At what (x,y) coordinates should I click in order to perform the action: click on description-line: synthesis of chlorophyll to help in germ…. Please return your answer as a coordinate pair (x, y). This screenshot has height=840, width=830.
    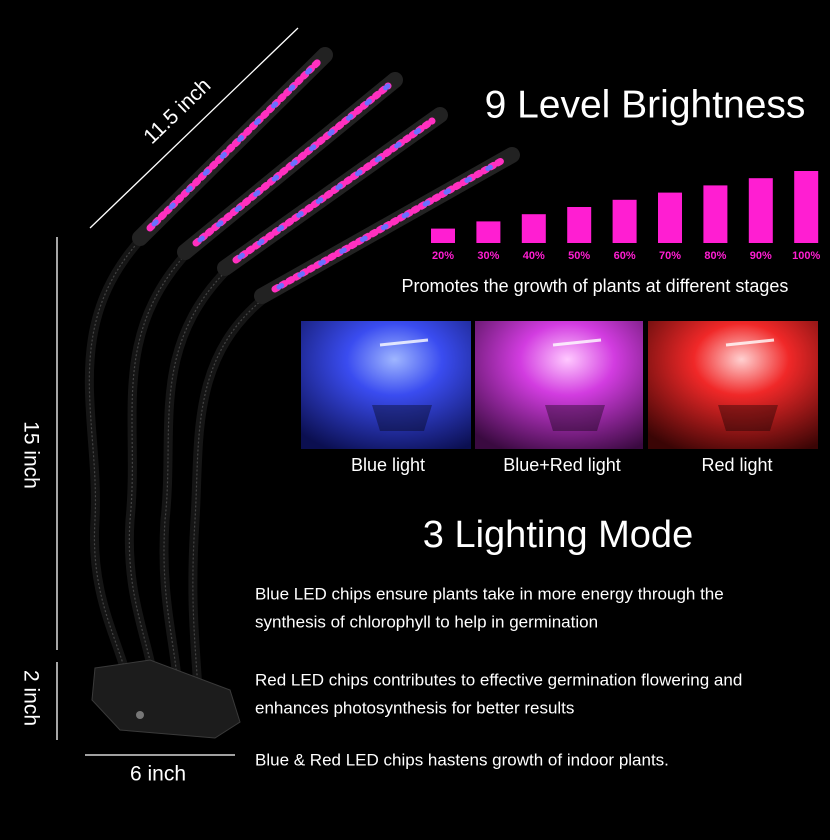
    Looking at the image, I should click on (426, 621).